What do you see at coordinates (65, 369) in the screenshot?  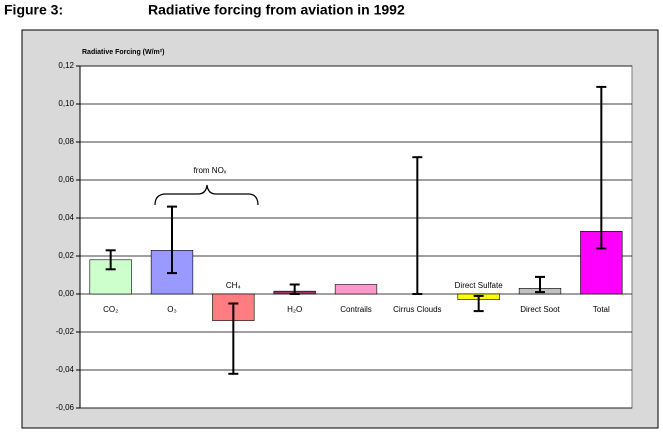 I see `y-tick-label: -0,04` at bounding box center [65, 369].